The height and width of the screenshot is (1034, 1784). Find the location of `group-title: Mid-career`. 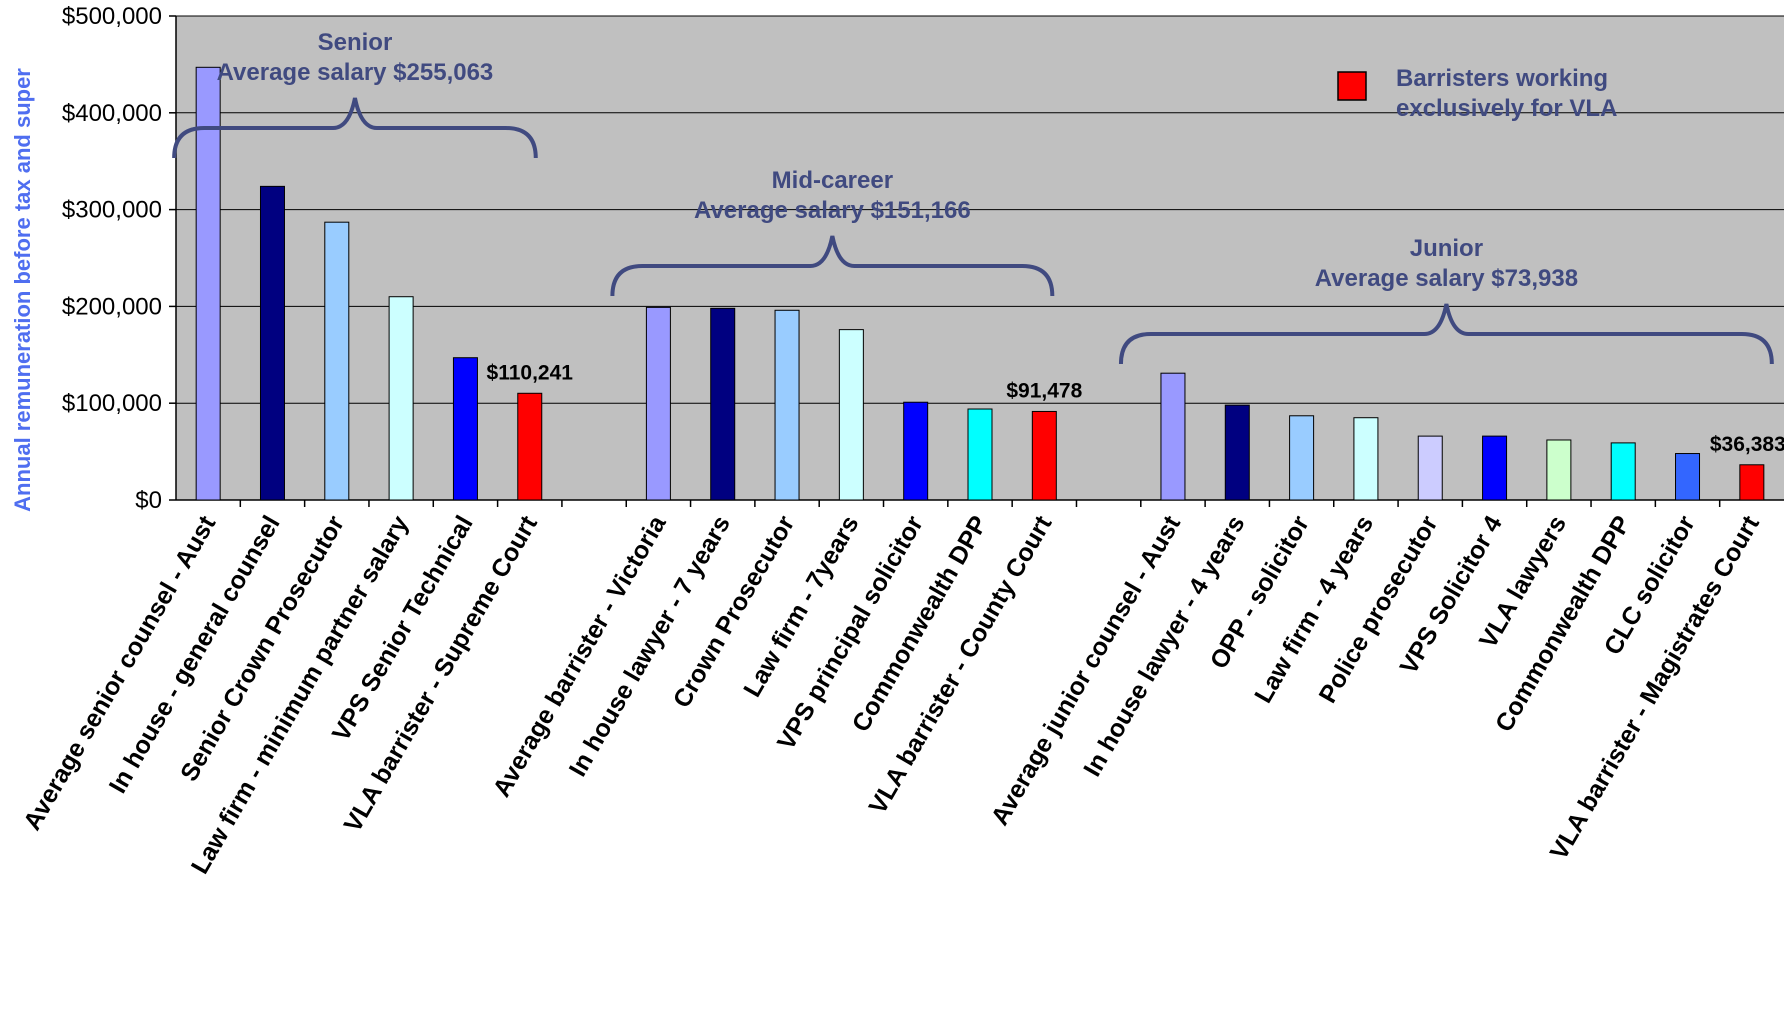

group-title: Mid-career is located at coordinates (832, 180).